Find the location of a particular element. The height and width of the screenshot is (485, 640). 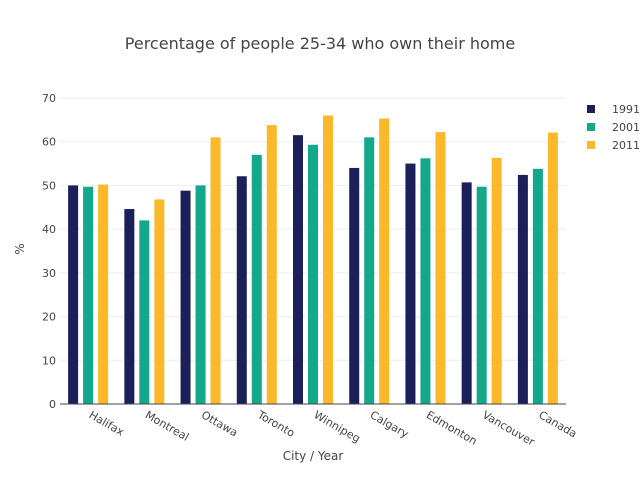

x-tick-label: Canada is located at coordinates (557, 424).